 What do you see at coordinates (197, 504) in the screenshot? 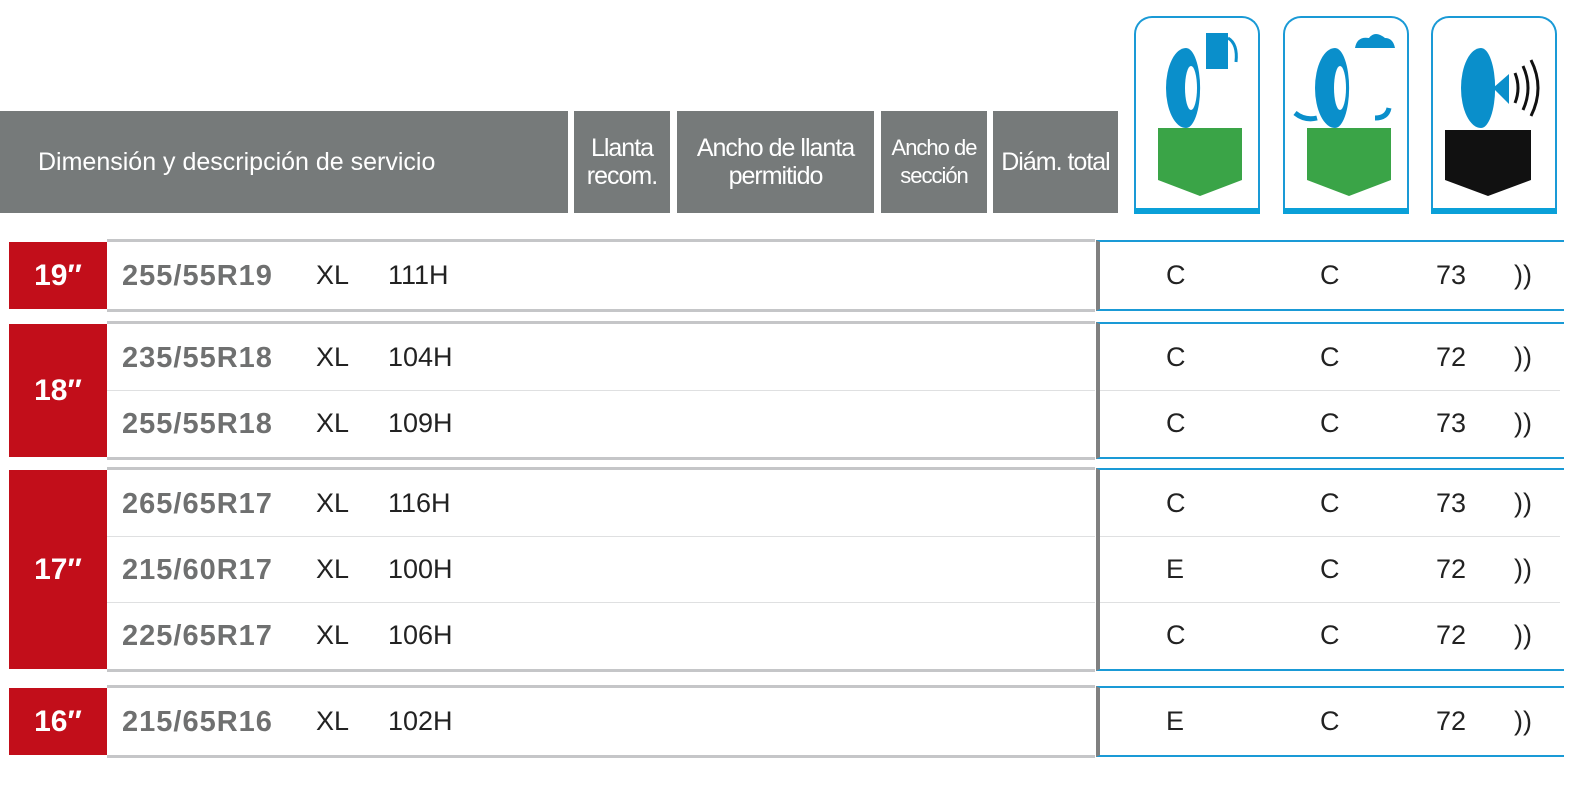
I see `tire-size: 265/65R17` at bounding box center [197, 504].